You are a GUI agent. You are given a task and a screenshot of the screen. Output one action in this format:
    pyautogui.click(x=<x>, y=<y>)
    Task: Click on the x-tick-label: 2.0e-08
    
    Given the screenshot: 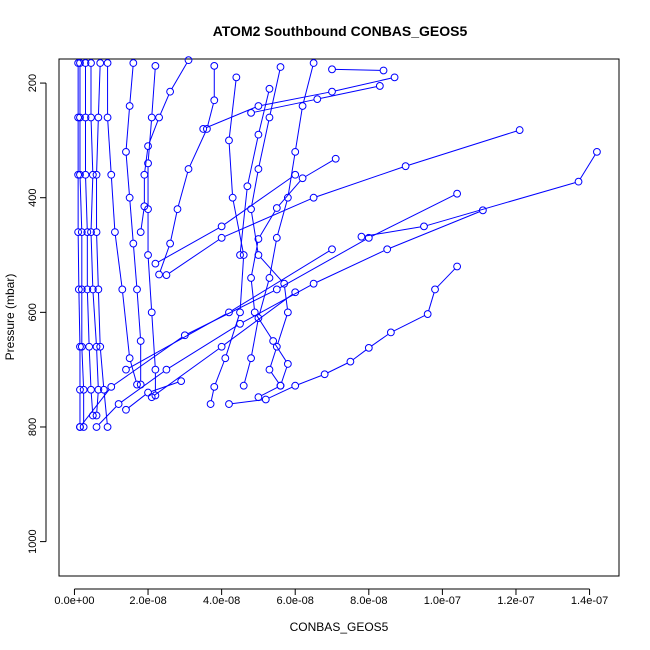 What is the action you would take?
    pyautogui.click(x=147, y=601)
    